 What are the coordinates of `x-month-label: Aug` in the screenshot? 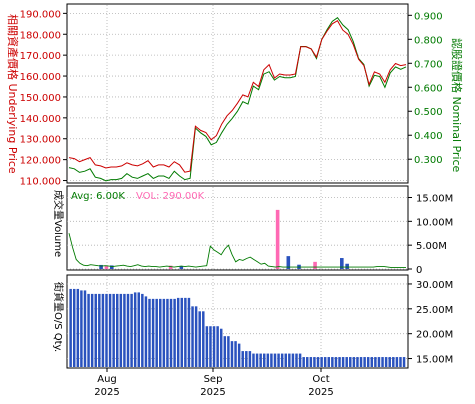 It's located at (107, 379).